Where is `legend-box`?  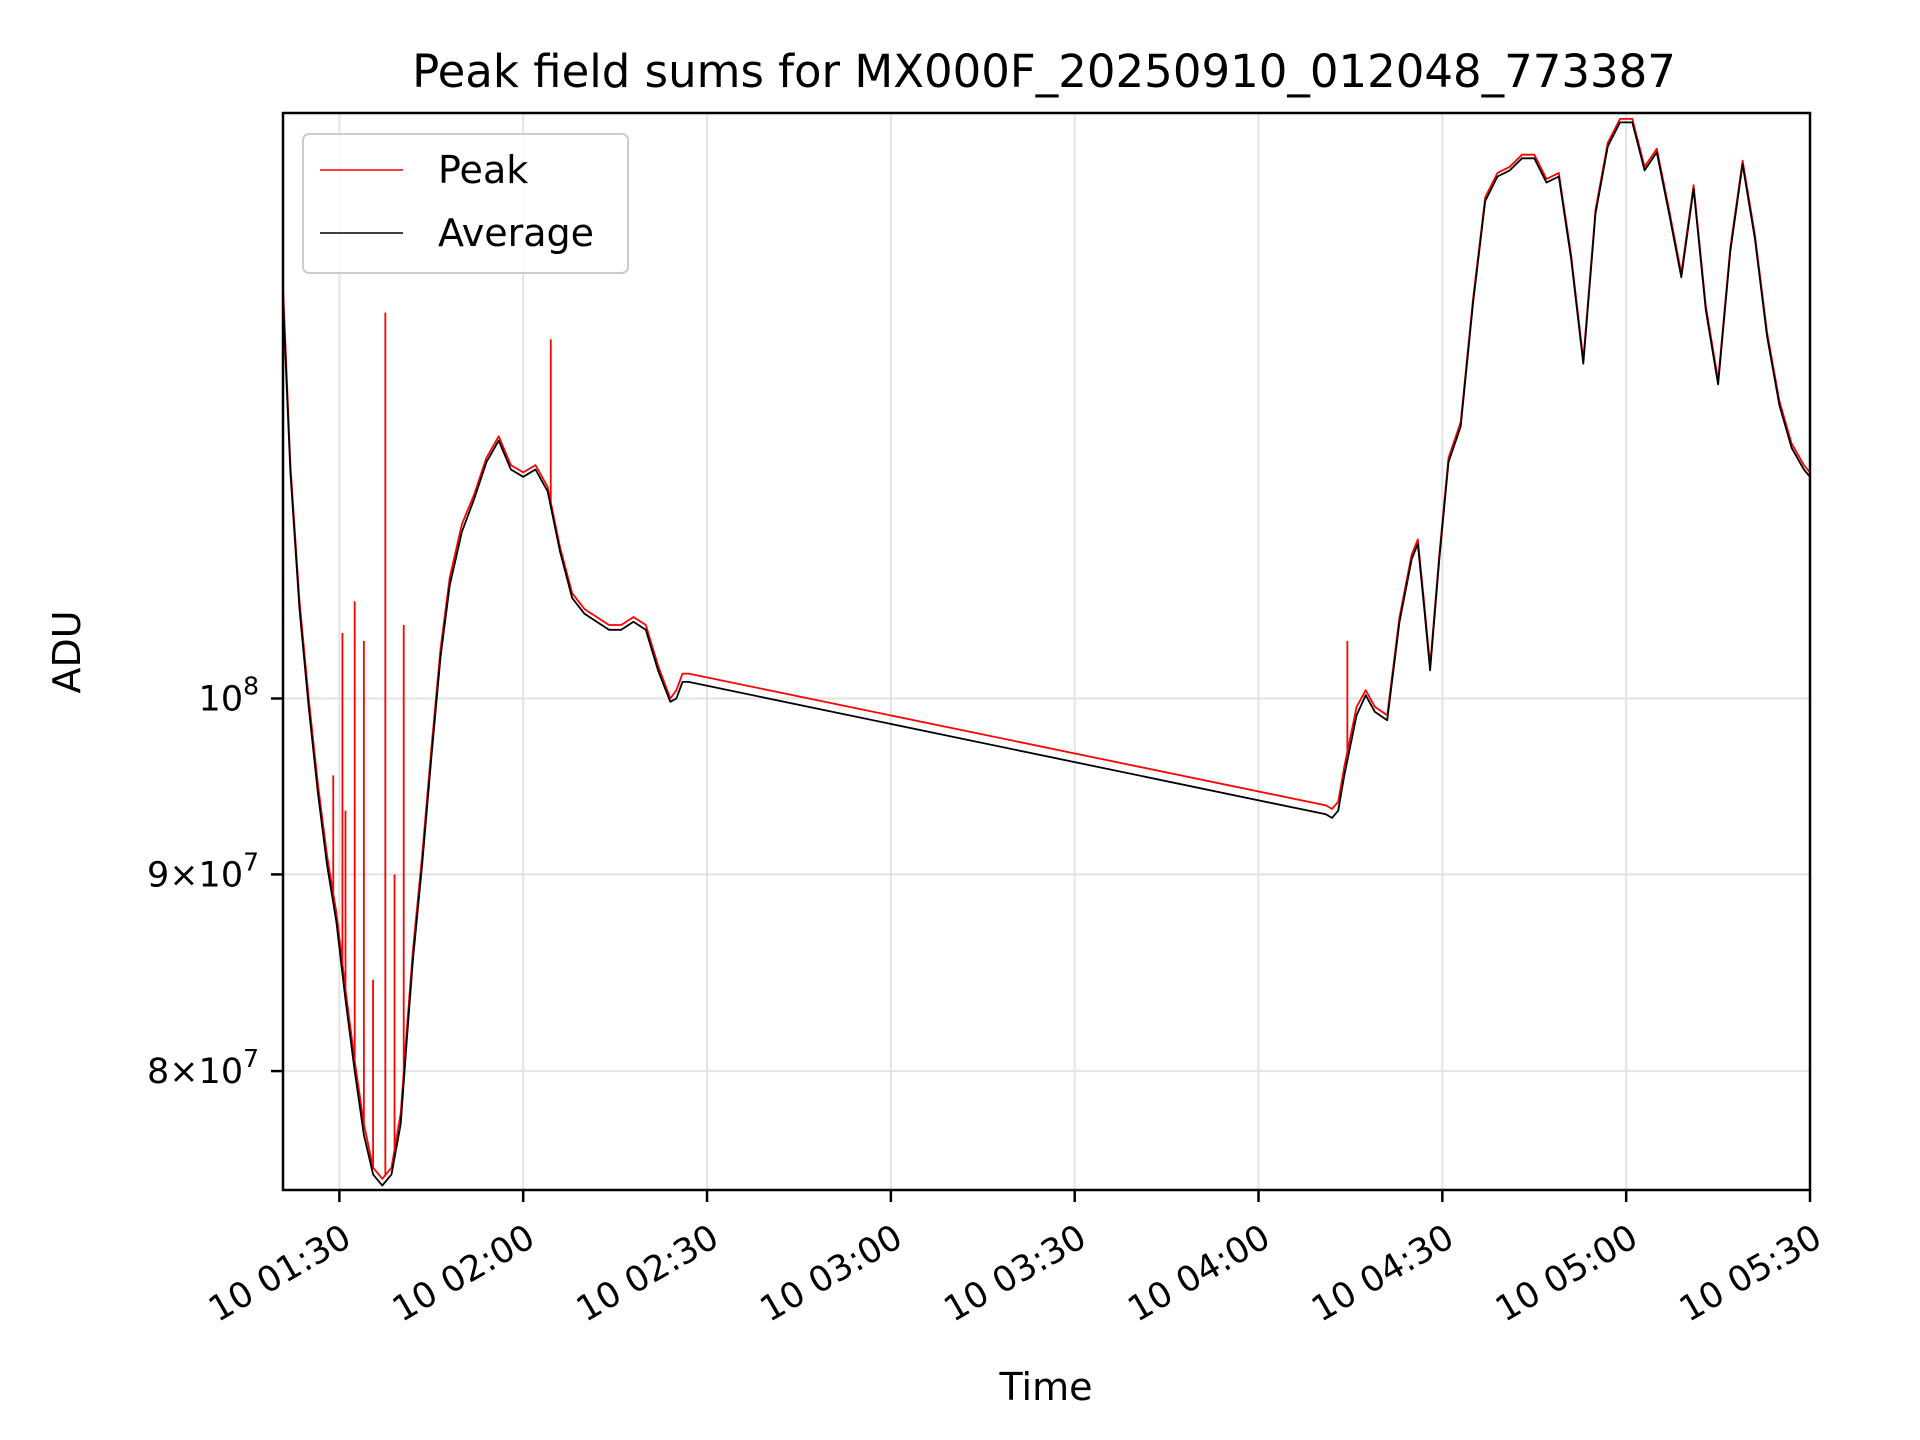
legend-box is located at coordinates (465, 203).